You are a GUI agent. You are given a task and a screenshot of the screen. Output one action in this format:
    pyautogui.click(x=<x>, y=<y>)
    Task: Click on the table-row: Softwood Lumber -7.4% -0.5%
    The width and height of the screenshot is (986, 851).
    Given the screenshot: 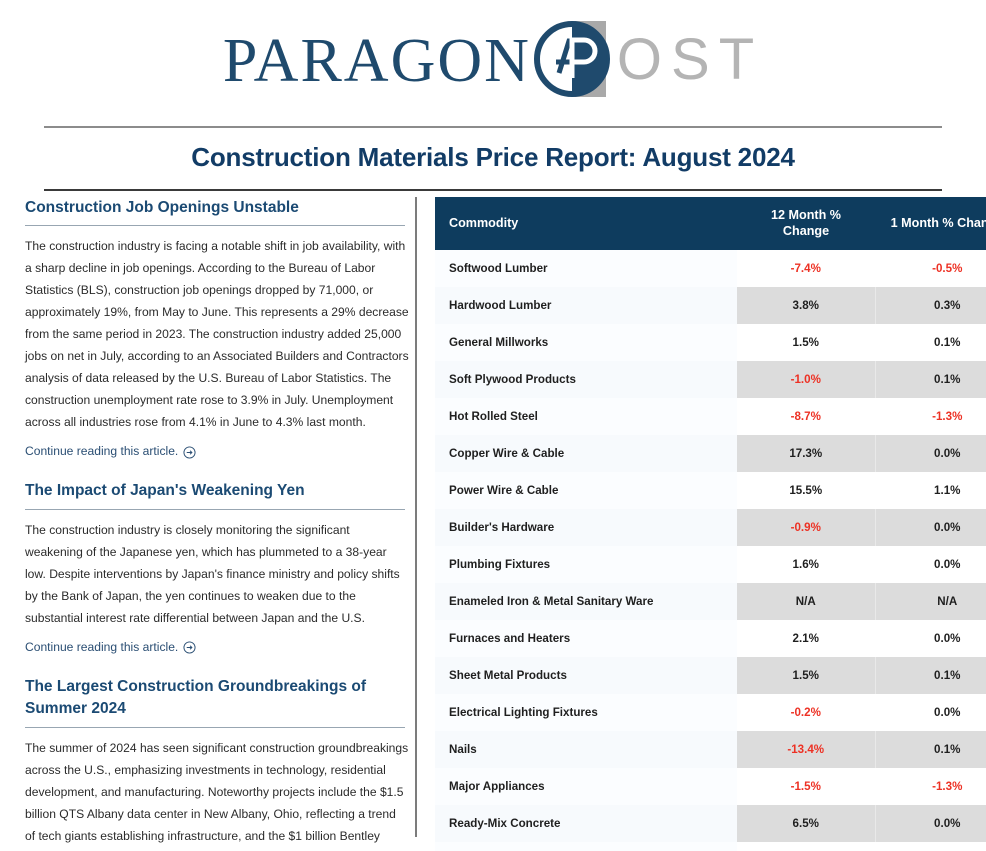 What is the action you would take?
    pyautogui.click(x=710, y=269)
    